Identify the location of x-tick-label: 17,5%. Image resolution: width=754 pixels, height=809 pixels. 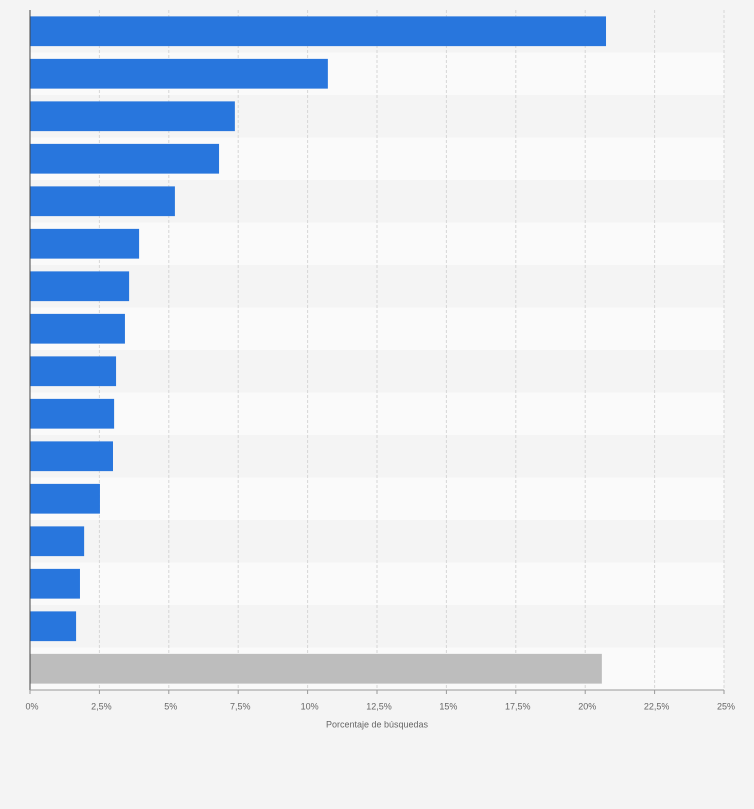
(518, 706).